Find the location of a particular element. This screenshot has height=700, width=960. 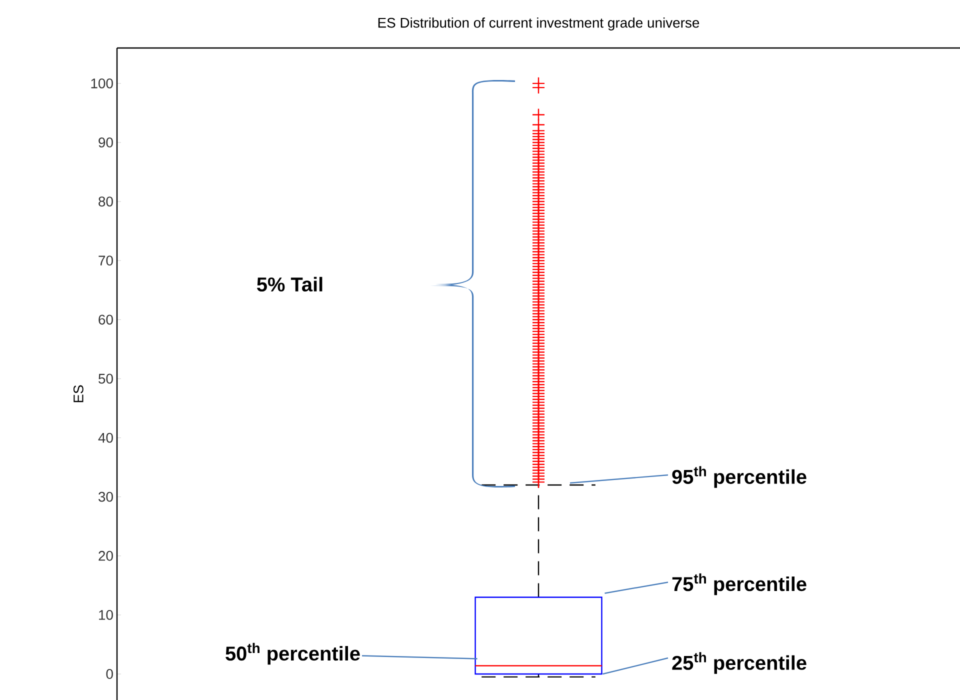

annotation: 75$^{th}$ percentile is located at coordinates (739, 584).